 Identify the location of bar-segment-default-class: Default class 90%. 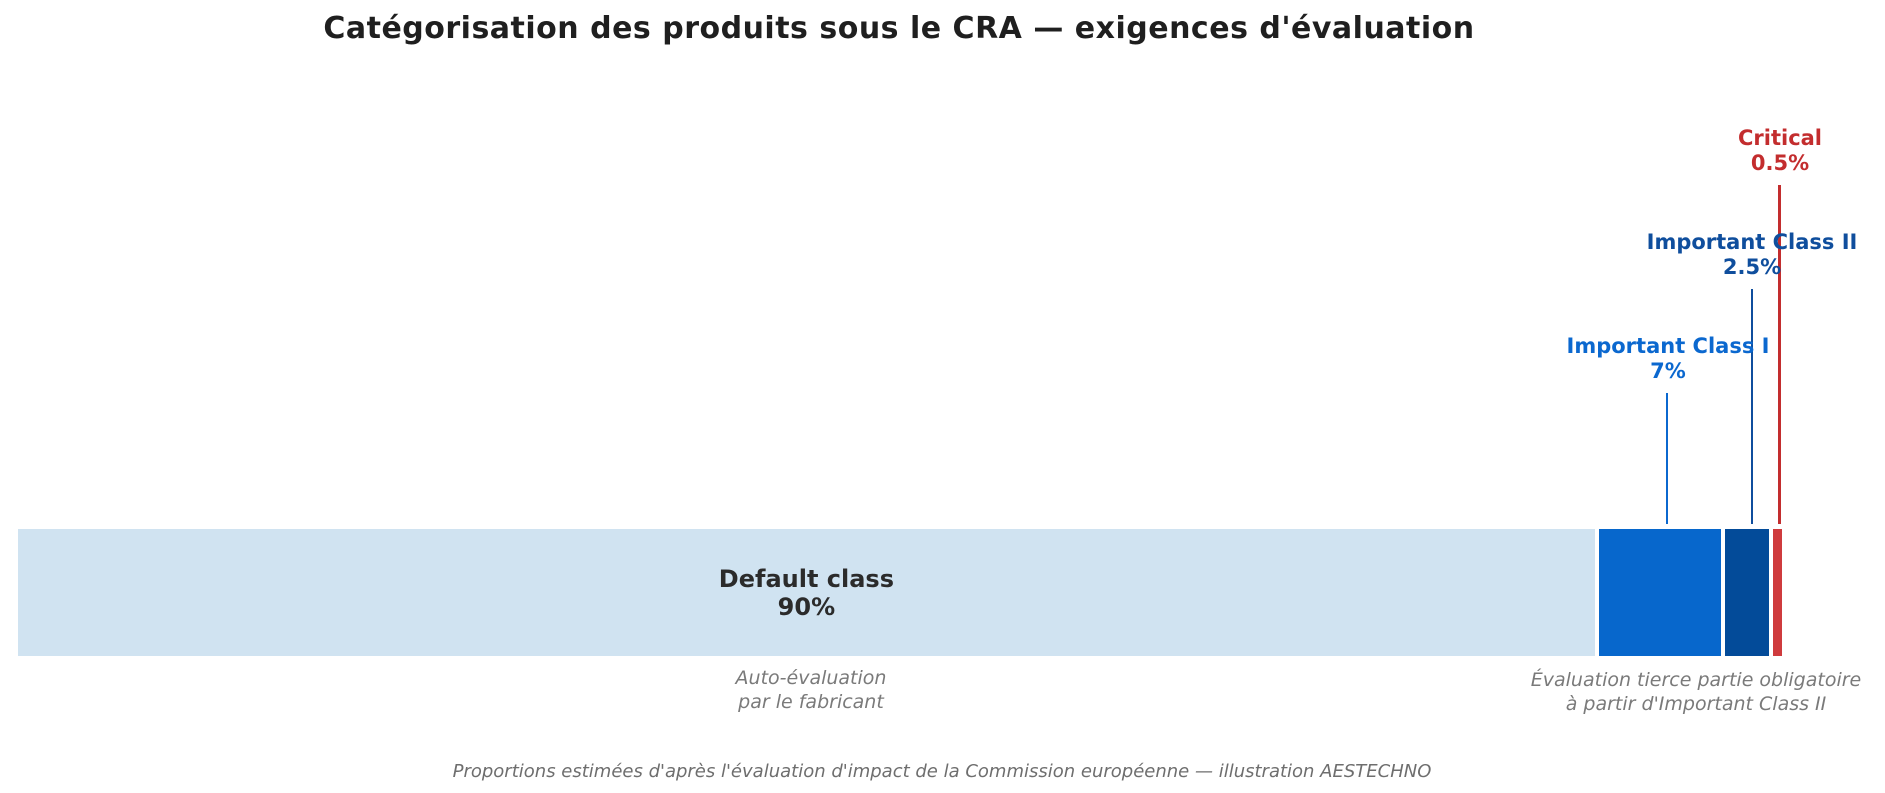
(806, 592).